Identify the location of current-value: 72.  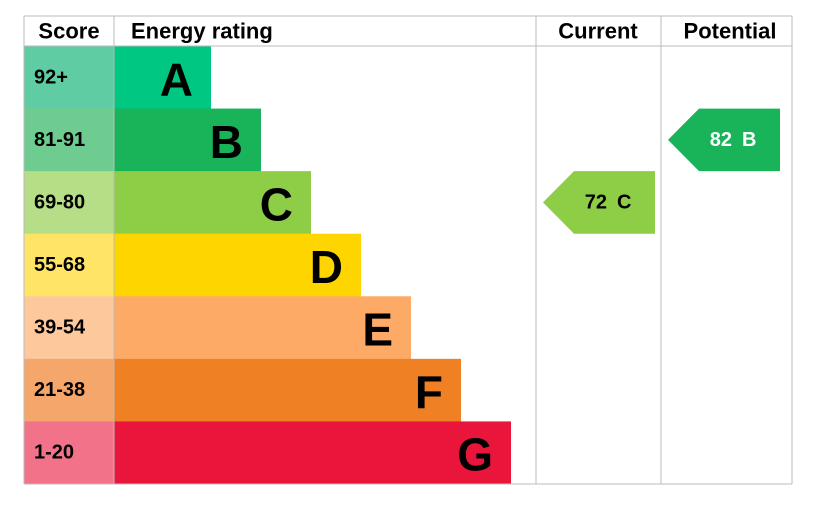
(596, 202).